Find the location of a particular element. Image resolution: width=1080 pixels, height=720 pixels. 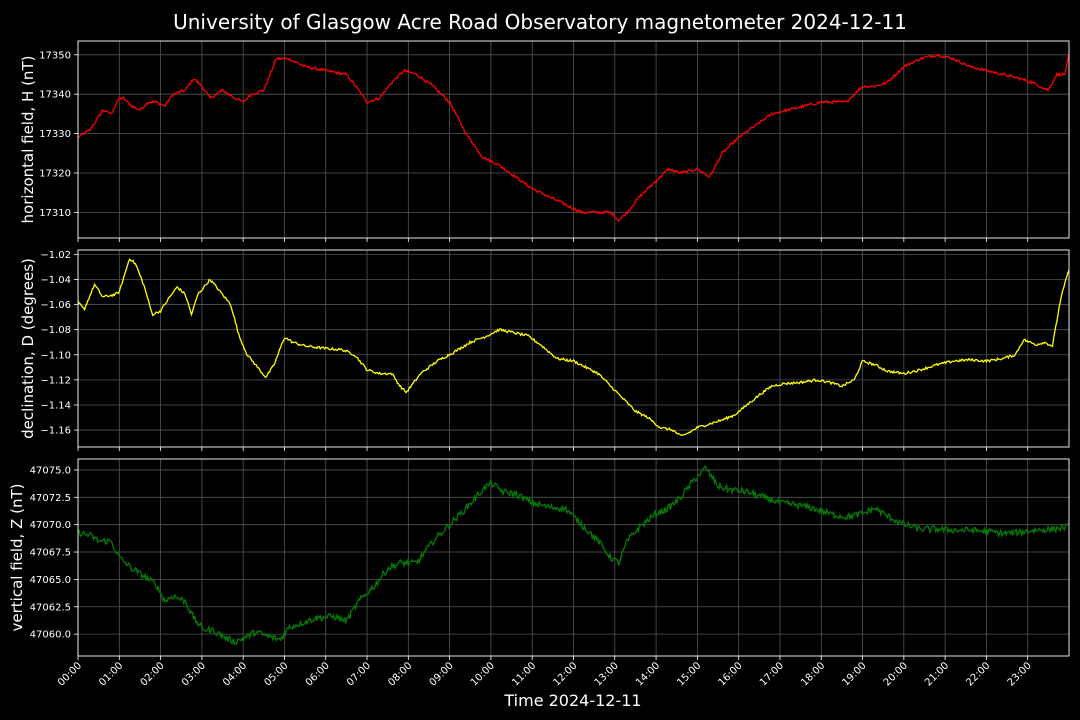

y-tick-label: 17330 is located at coordinates (55, 134).